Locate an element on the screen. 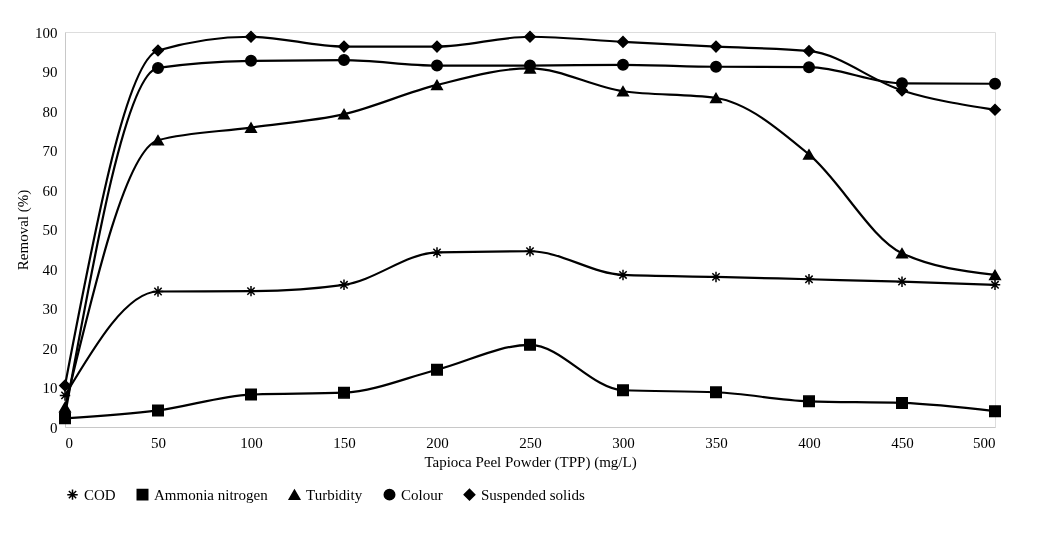  legend-label: Suspended solids is located at coordinates (533, 494).